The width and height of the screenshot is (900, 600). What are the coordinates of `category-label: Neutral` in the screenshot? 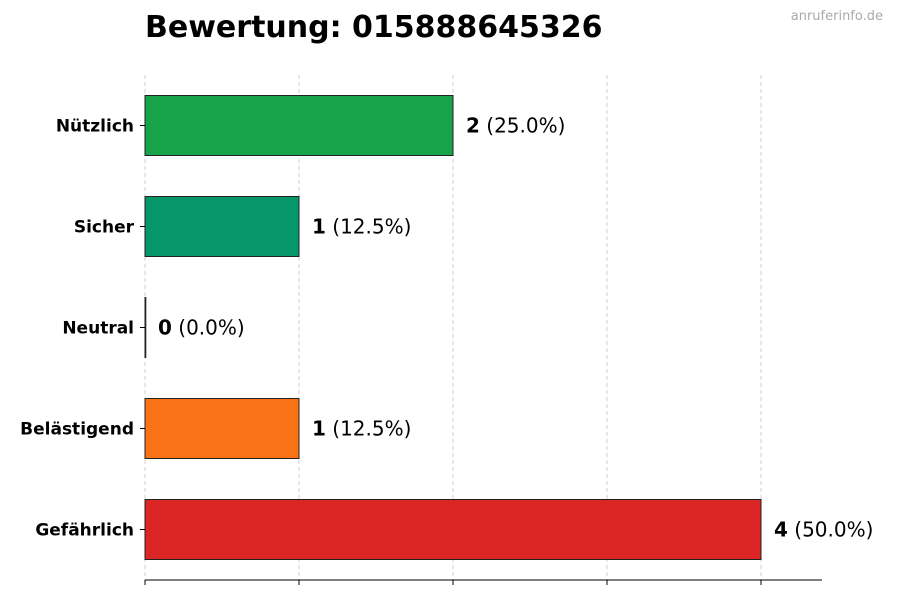 It's located at (98, 329).